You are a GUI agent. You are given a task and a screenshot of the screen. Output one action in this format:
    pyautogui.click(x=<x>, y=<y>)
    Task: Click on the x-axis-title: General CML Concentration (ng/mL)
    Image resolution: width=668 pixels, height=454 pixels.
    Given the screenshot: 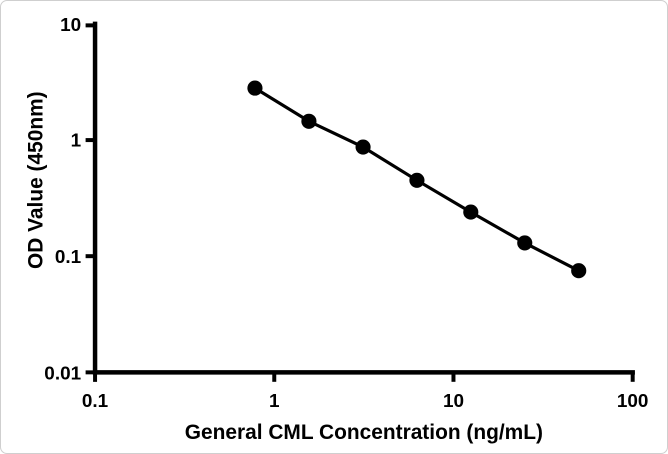 What is the action you would take?
    pyautogui.click(x=364, y=432)
    